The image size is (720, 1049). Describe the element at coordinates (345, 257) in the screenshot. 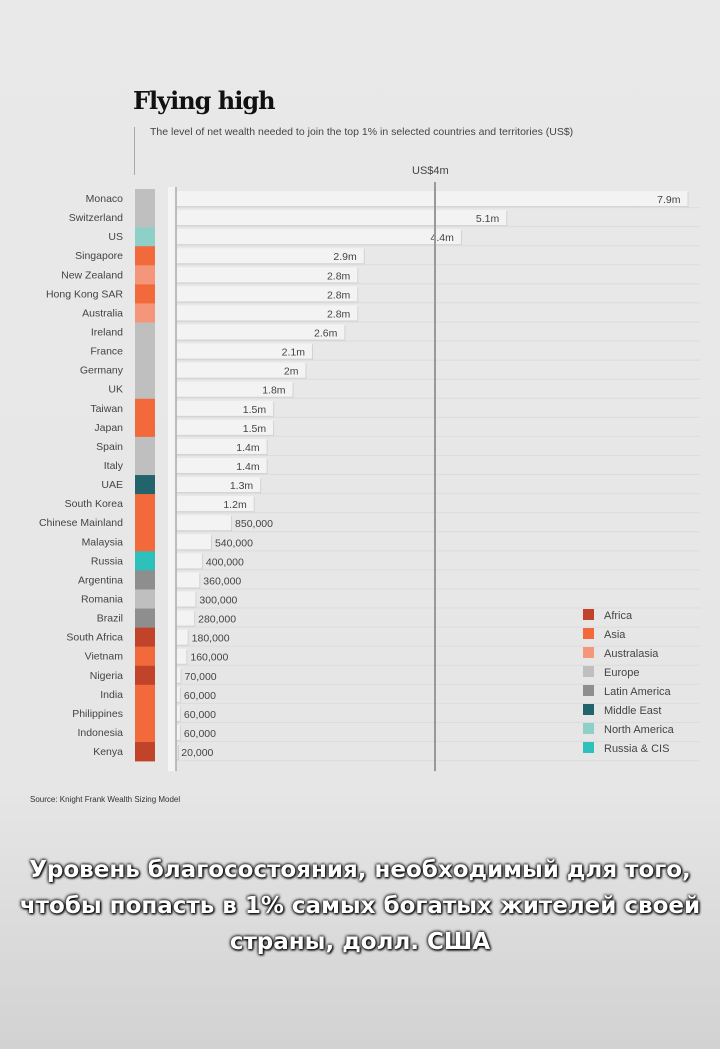

I see `value-label: 2.9m` at that location.